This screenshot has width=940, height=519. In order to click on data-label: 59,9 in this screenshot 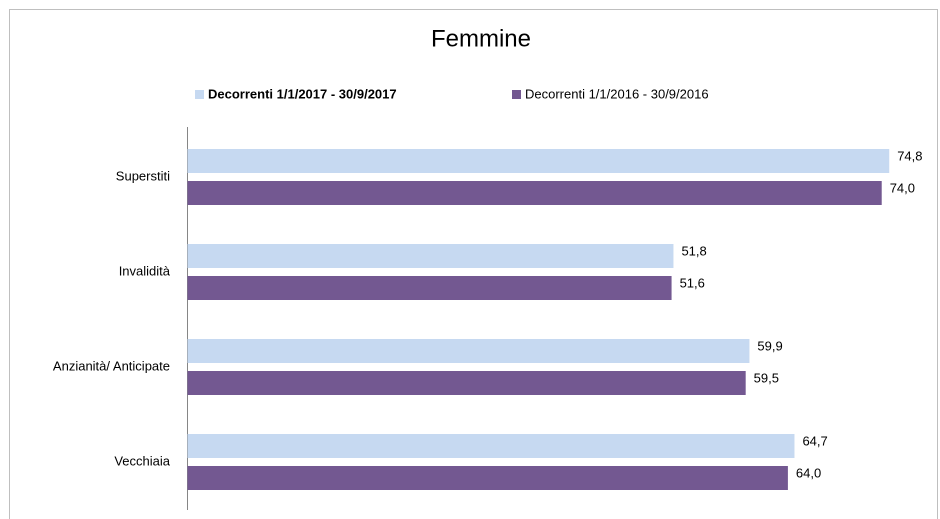, I will do `click(769, 345)`.